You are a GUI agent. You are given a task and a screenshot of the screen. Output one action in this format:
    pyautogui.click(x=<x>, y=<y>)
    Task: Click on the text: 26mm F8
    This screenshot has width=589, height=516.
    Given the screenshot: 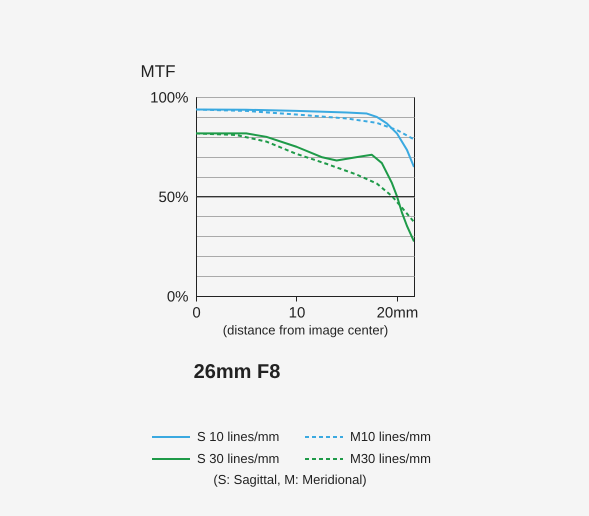 What is the action you would take?
    pyautogui.click(x=237, y=372)
    